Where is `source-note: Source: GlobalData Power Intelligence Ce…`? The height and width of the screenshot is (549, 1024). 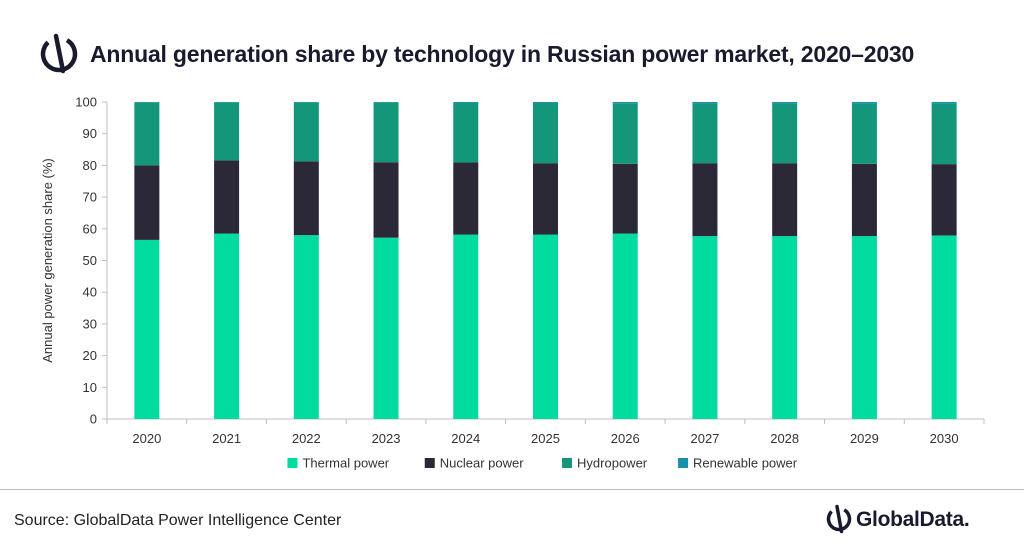
source-note: Source: GlobalData Power Intelligence Ce… is located at coordinates (178, 520).